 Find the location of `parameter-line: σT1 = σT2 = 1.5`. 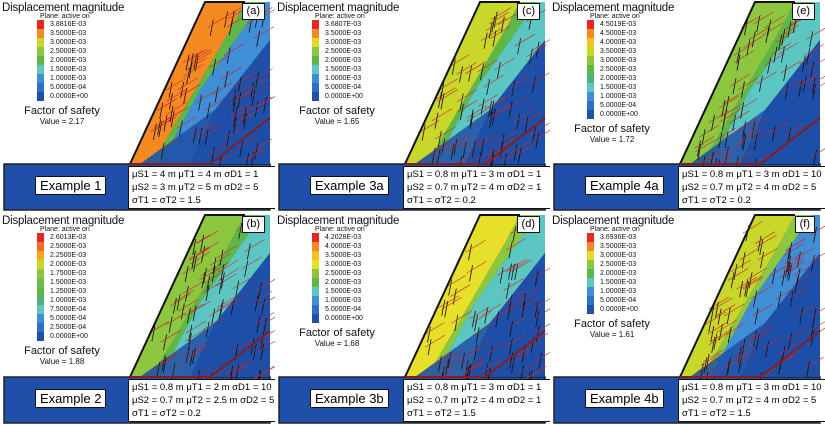

parameter-line: σT1 = σT2 = 1.5 is located at coordinates (166, 200).